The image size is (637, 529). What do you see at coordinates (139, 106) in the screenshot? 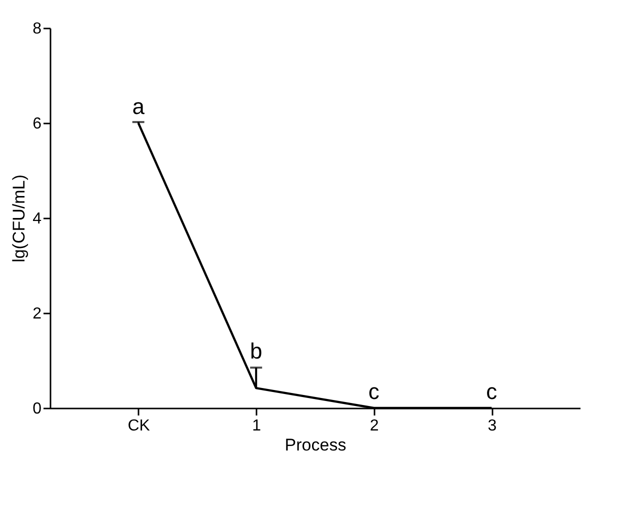
I see `annotation: a` at bounding box center [139, 106].